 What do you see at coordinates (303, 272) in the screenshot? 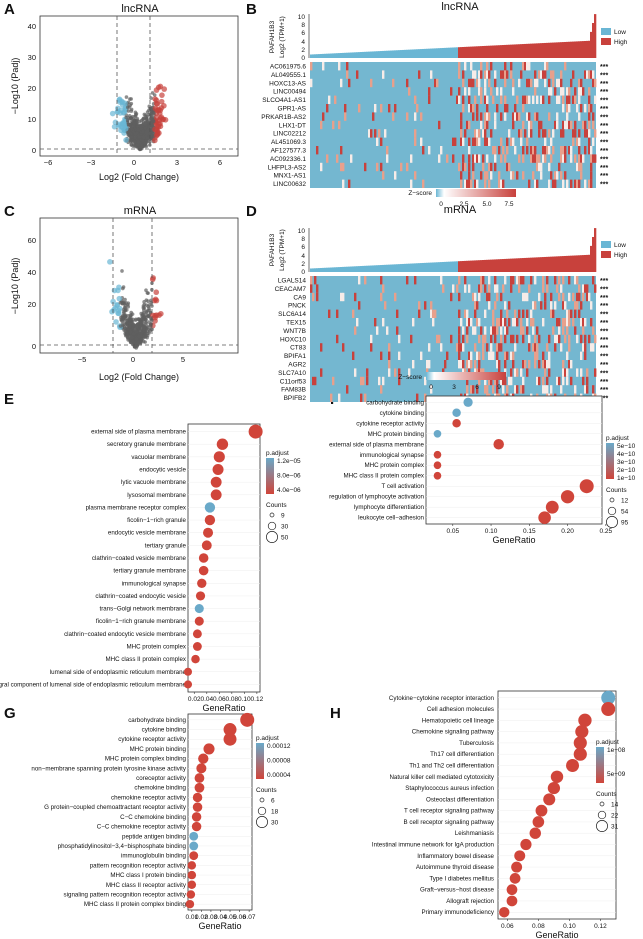
I see `heatmap-d-ytick: 0` at bounding box center [303, 272].